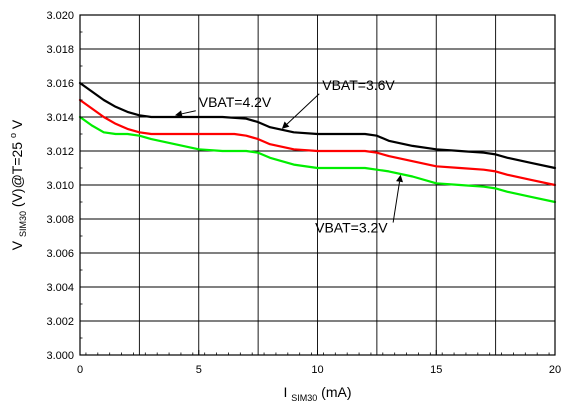  What do you see at coordinates (13, 135) in the screenshot?
I see `y-axis-title-superscript: o` at bounding box center [13, 135].